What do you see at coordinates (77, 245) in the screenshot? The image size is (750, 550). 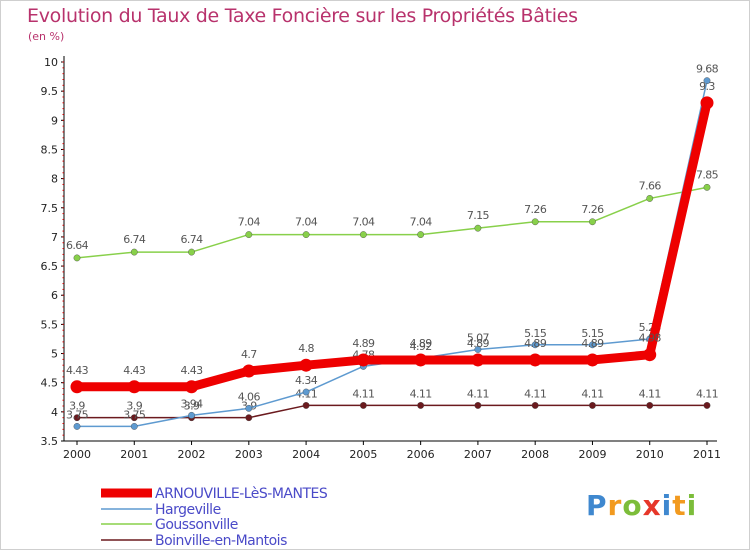 I see `data-label: 6.64` at bounding box center [77, 245].